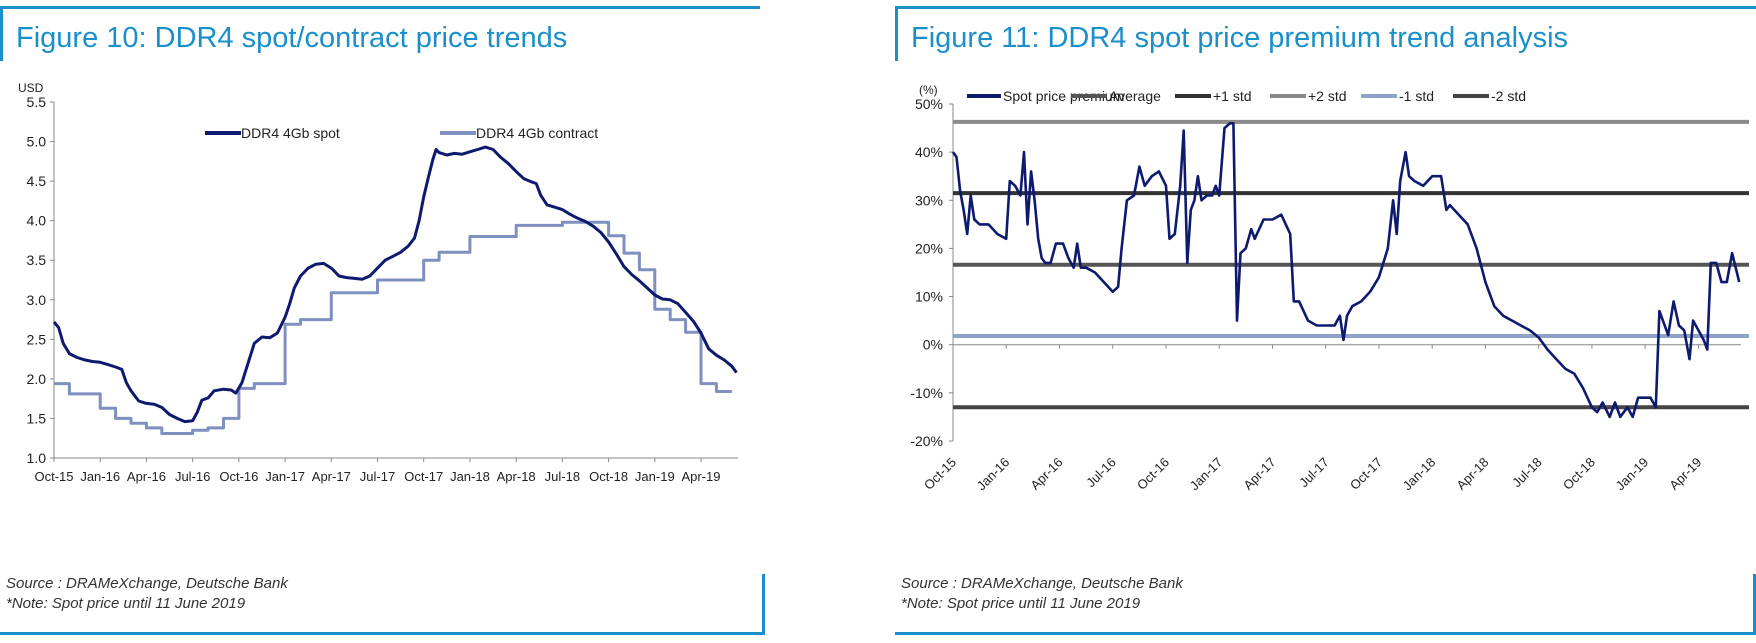 This screenshot has height=643, width=1756. Describe the element at coordinates (37, 339) in the screenshot. I see `y-tick-label: 2.5` at that location.